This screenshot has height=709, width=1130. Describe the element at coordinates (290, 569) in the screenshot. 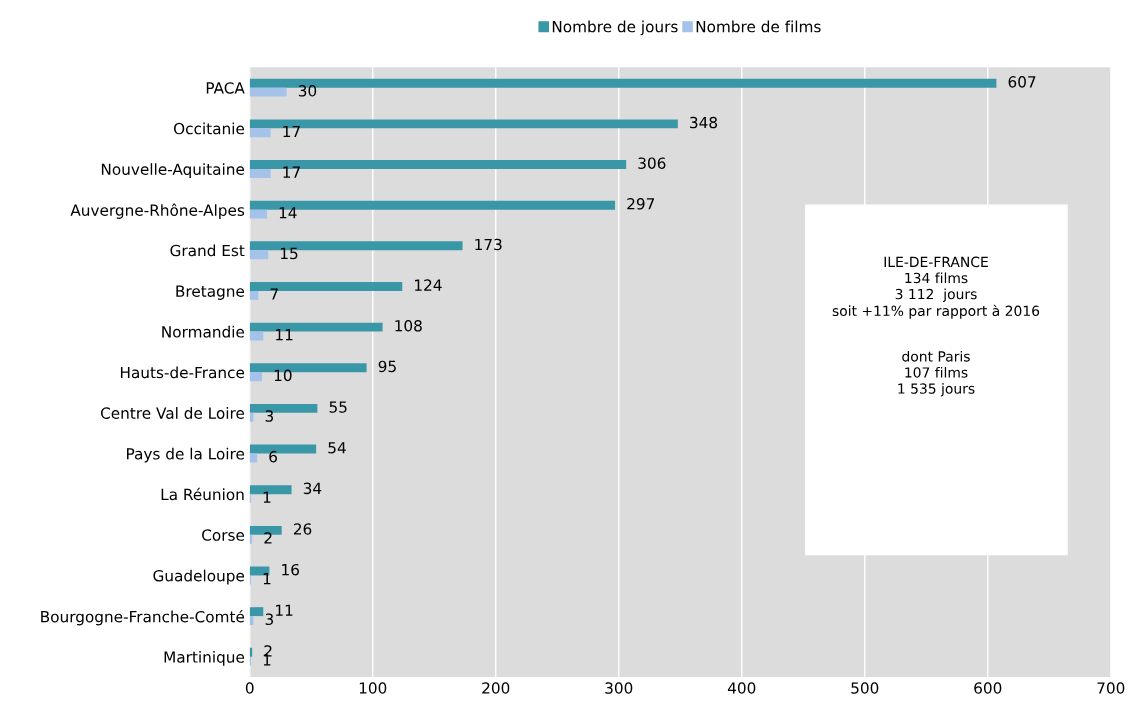

I see `data-label: 16` at that location.